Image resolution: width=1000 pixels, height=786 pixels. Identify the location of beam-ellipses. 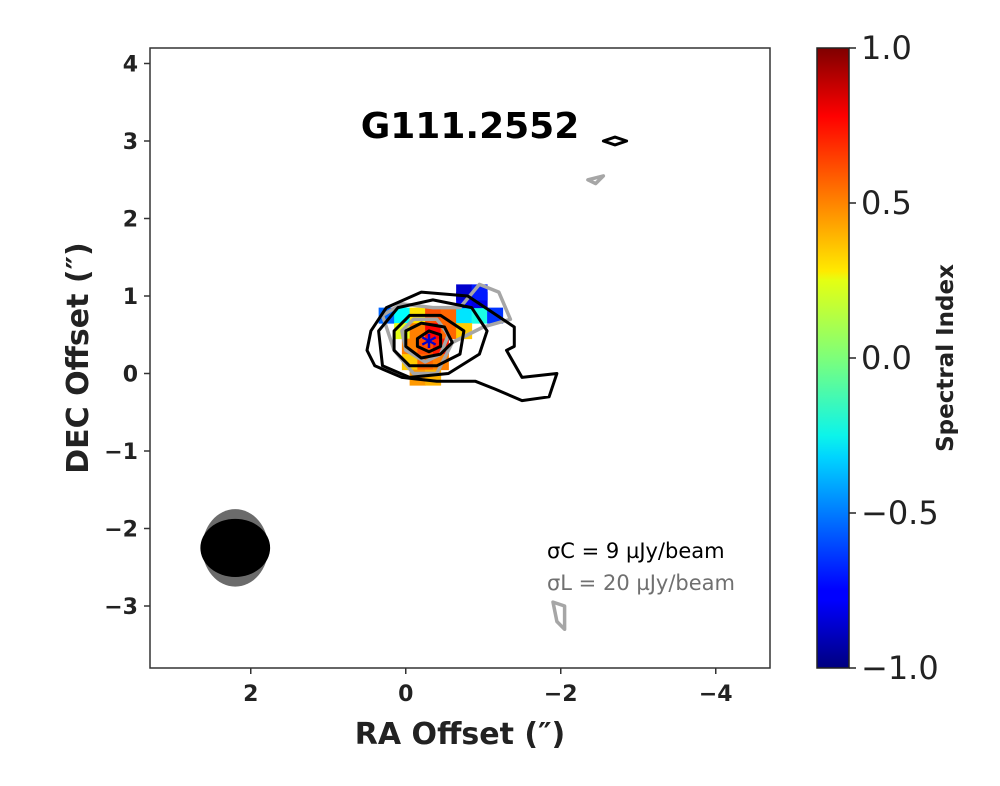
(235, 548).